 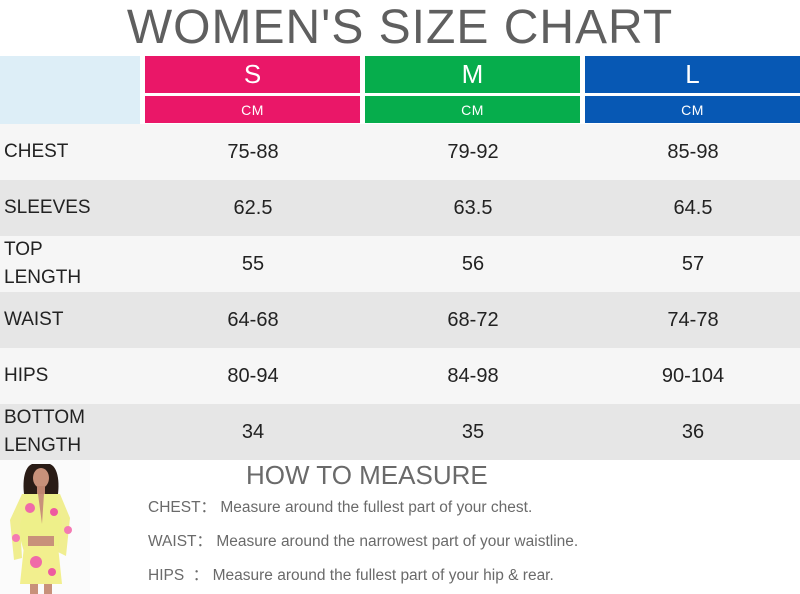 What do you see at coordinates (692, 109) in the screenshot?
I see `size-unit-l: CM` at bounding box center [692, 109].